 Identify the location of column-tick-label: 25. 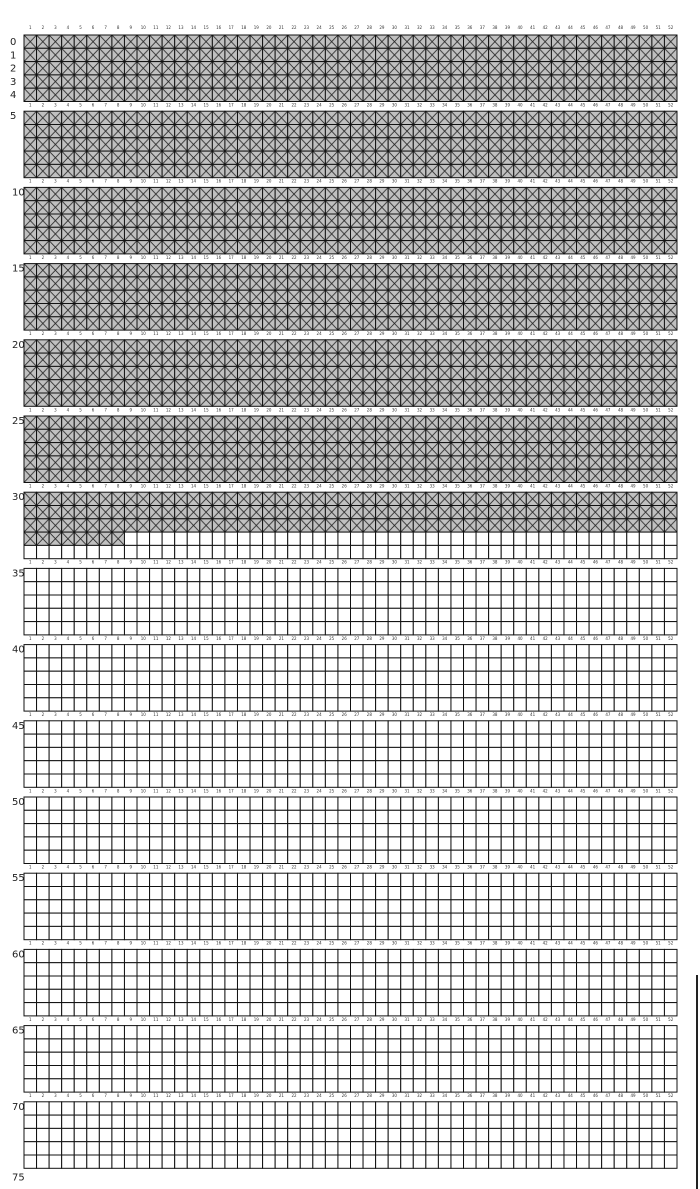
(332, 638).